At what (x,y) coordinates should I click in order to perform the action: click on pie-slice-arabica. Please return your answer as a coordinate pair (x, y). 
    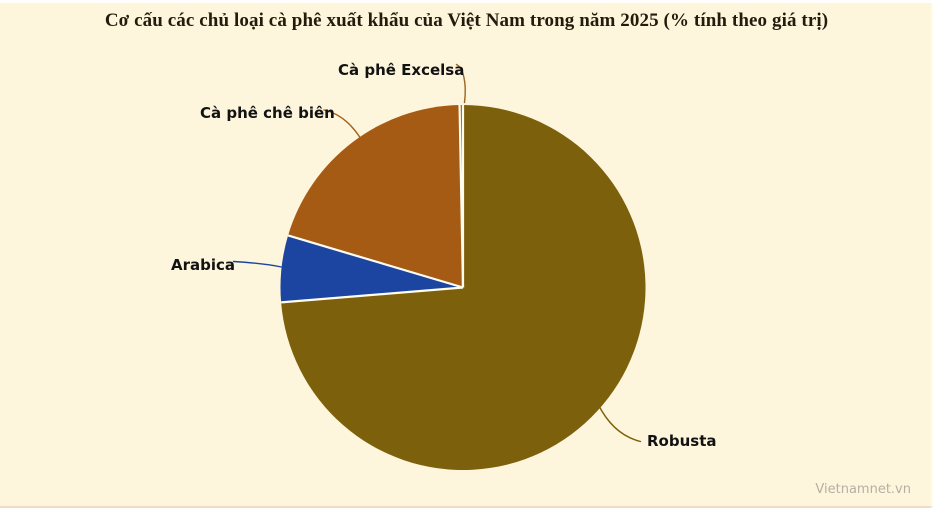
    Looking at the image, I should click on (371, 269).